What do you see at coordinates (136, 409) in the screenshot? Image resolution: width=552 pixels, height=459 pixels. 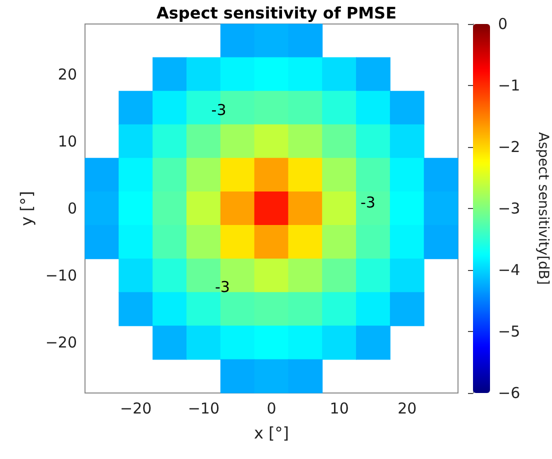 I see `x-tick-label: −20` at bounding box center [136, 409].